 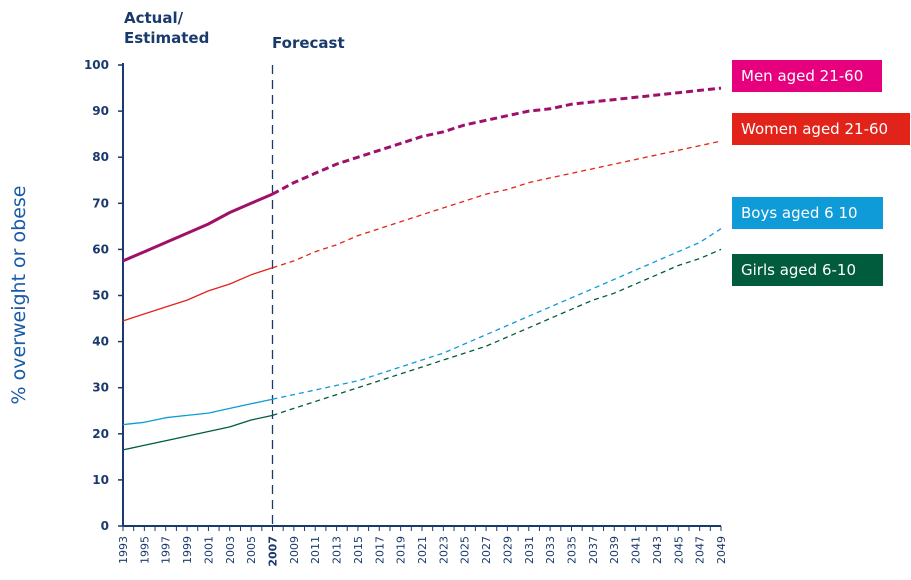 What do you see at coordinates (443, 550) in the screenshot?
I see `x-tick-label: 2023` at bounding box center [443, 550].